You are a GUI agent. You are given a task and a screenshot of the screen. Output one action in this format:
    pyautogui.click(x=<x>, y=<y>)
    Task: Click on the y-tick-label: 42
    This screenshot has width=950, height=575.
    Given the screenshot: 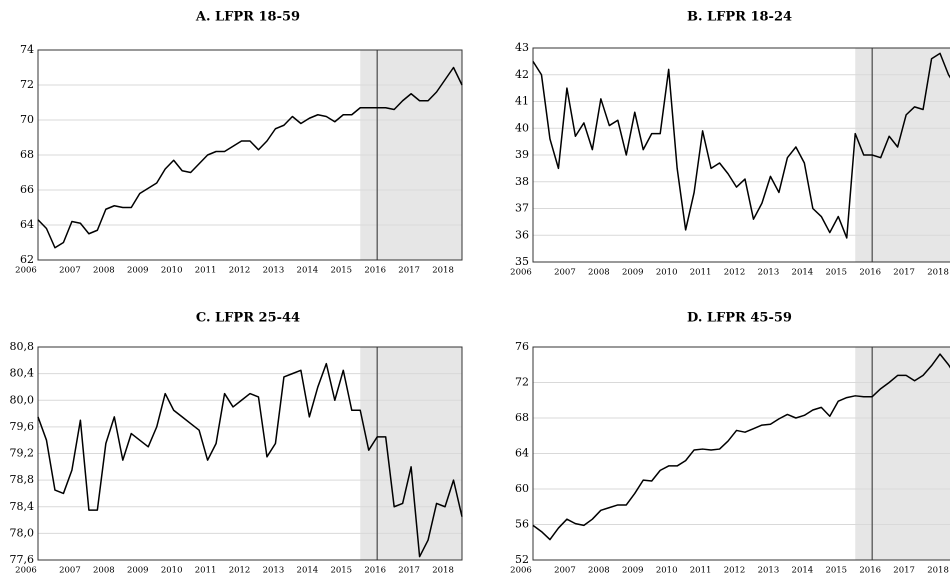 What is the action you would take?
    pyautogui.click(x=522, y=74)
    